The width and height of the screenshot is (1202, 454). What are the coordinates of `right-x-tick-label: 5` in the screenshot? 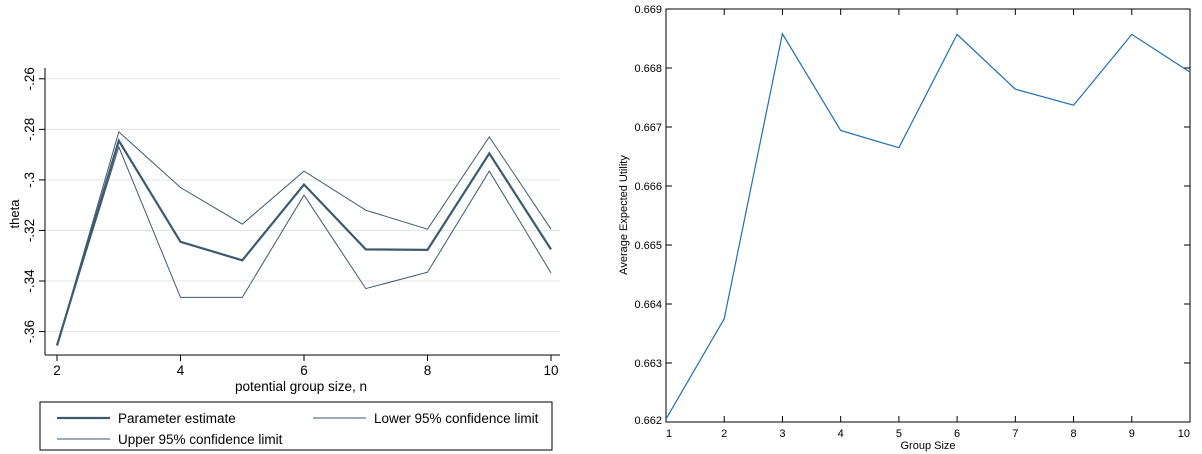 It's located at (899, 434).